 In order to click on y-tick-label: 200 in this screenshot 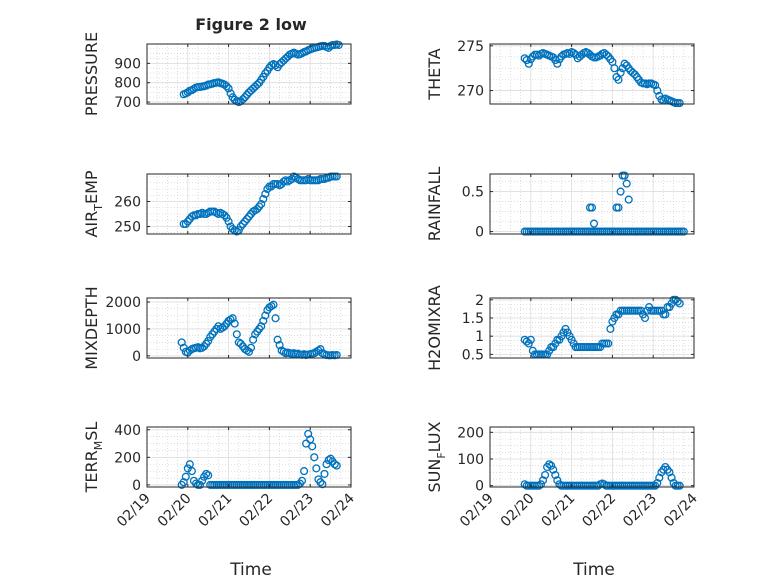, I will do `click(470, 433)`.